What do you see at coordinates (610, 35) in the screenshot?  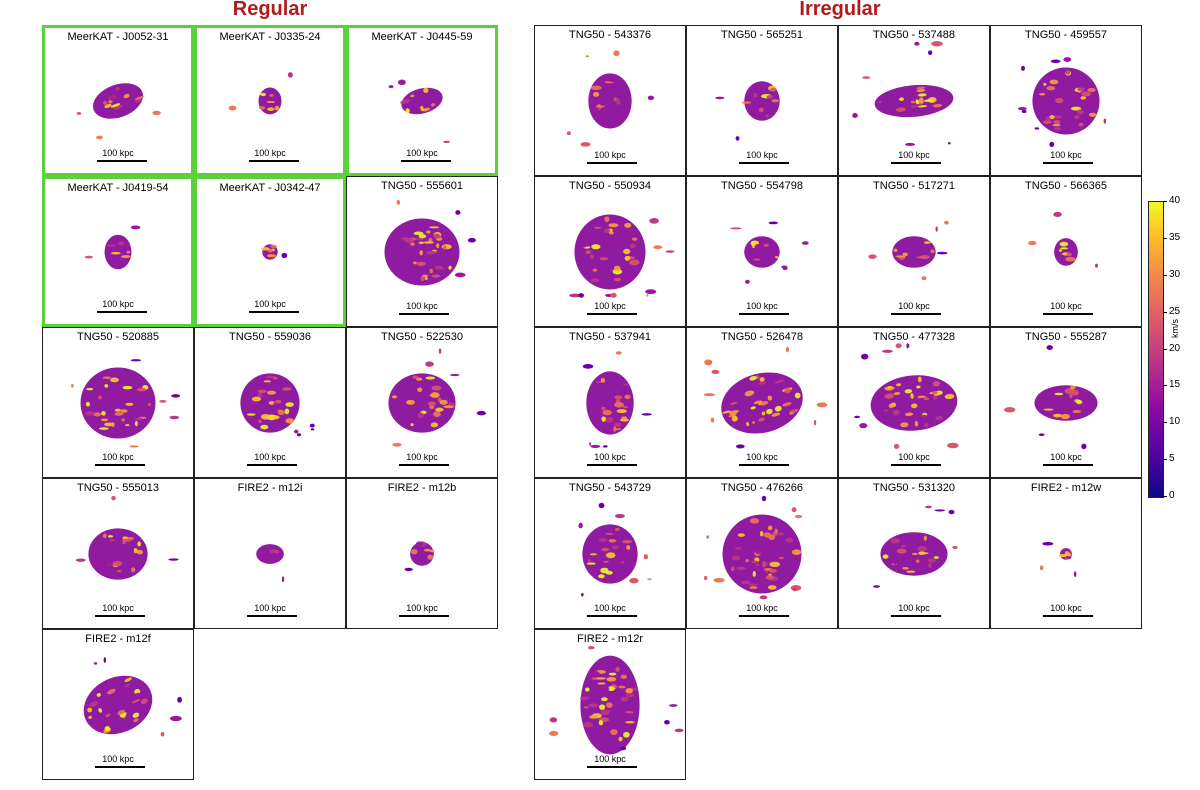 I see `panel-title: TNG50 - 543376` at bounding box center [610, 35].